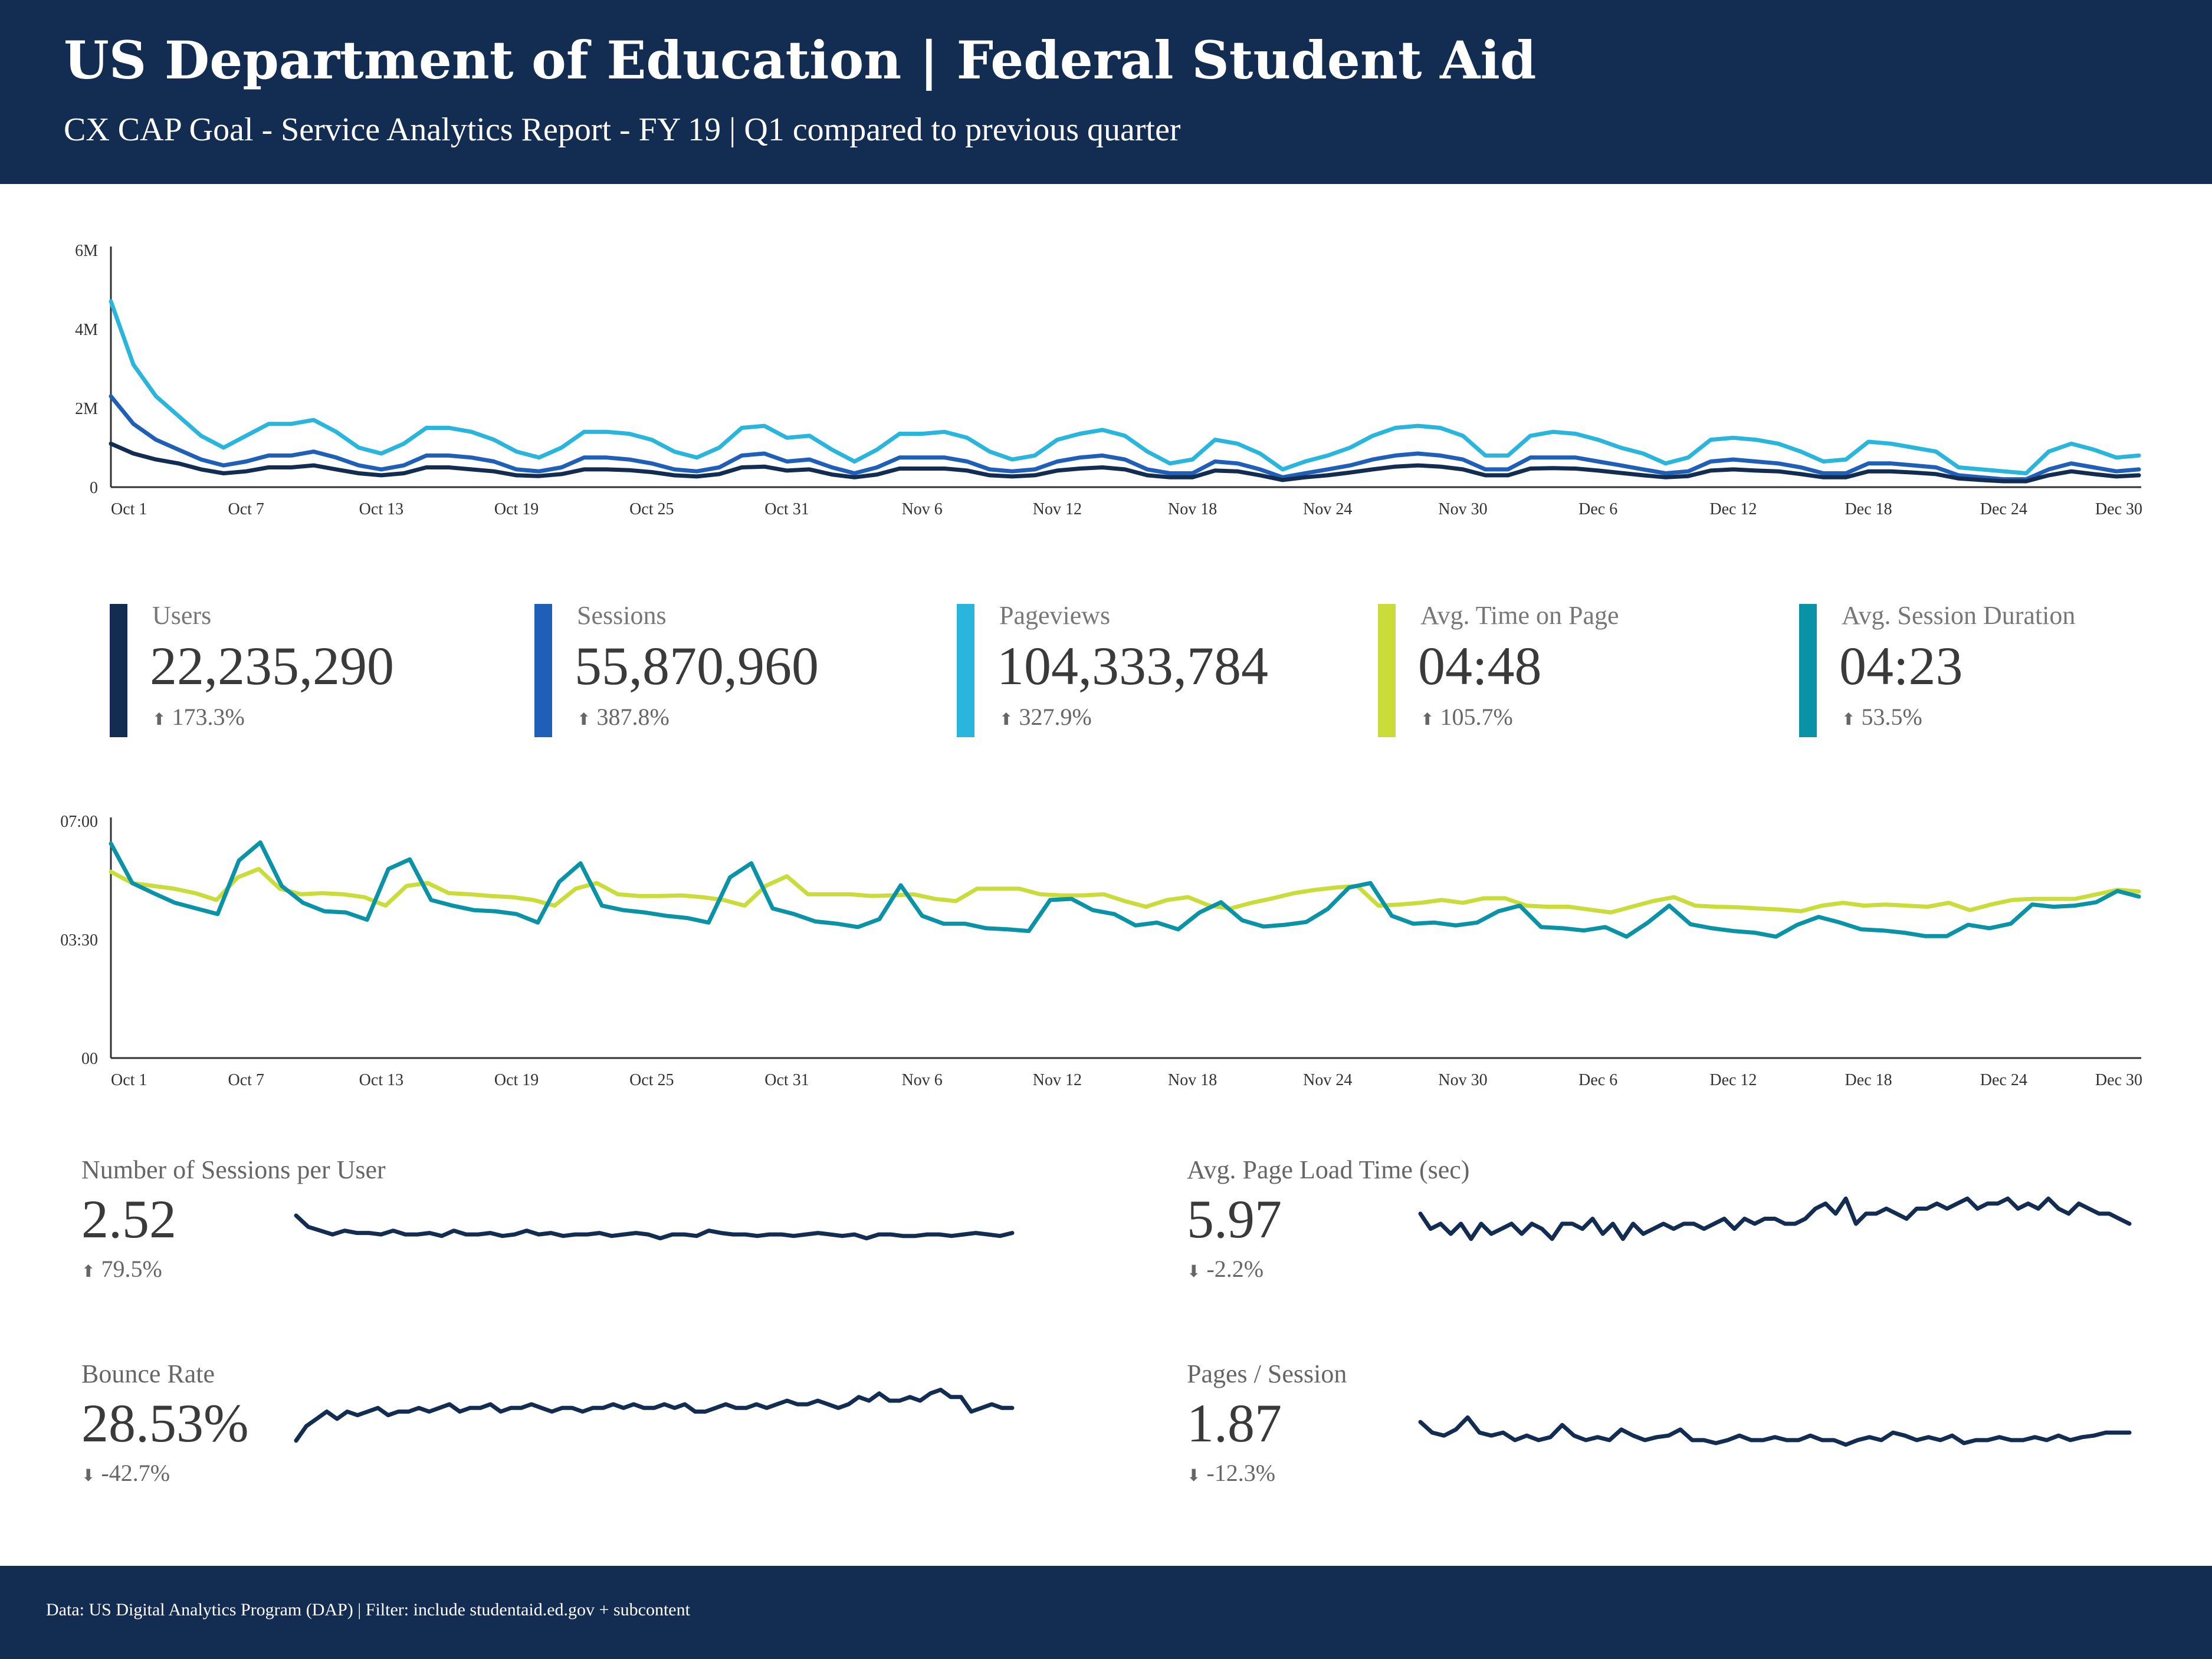  Describe the element at coordinates (1901, 666) in the screenshot. I see `kpi-avg-session-duration-value: 04:23` at that location.